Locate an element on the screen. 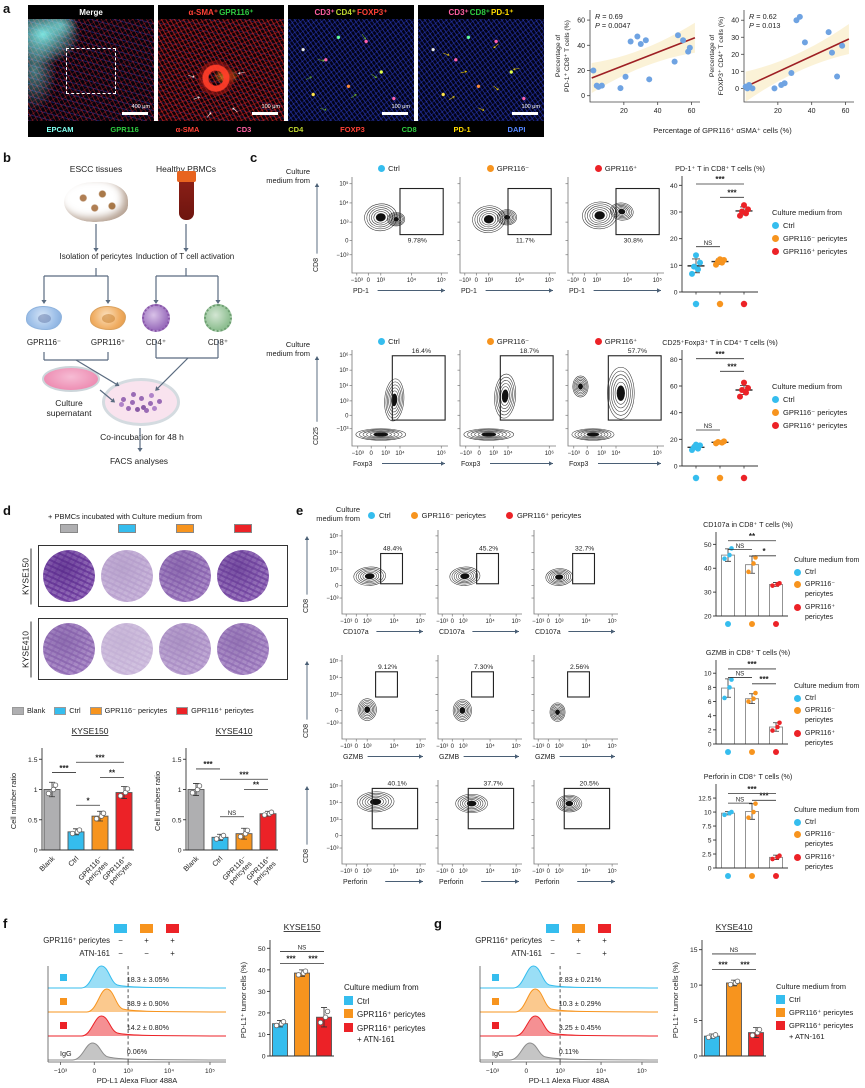  svg-text: 2.83 ± 0.21% is located at coordinates (580, 979).